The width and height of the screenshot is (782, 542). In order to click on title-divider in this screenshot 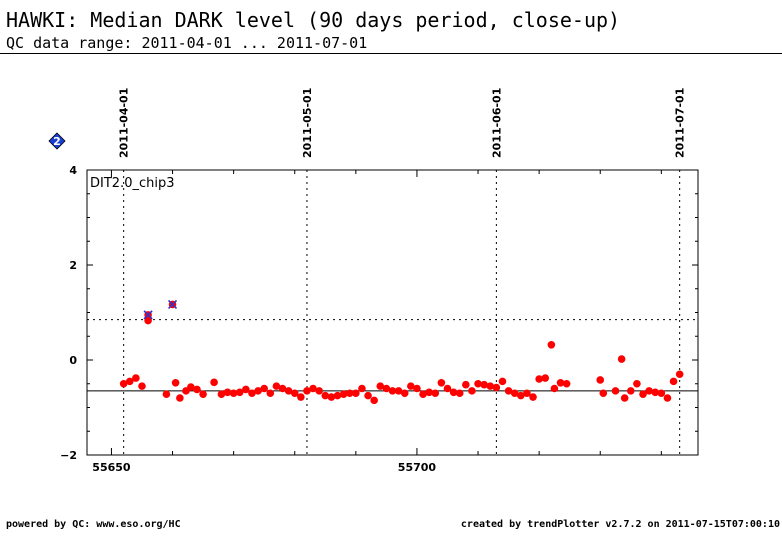, I will do `click(391, 53)`.